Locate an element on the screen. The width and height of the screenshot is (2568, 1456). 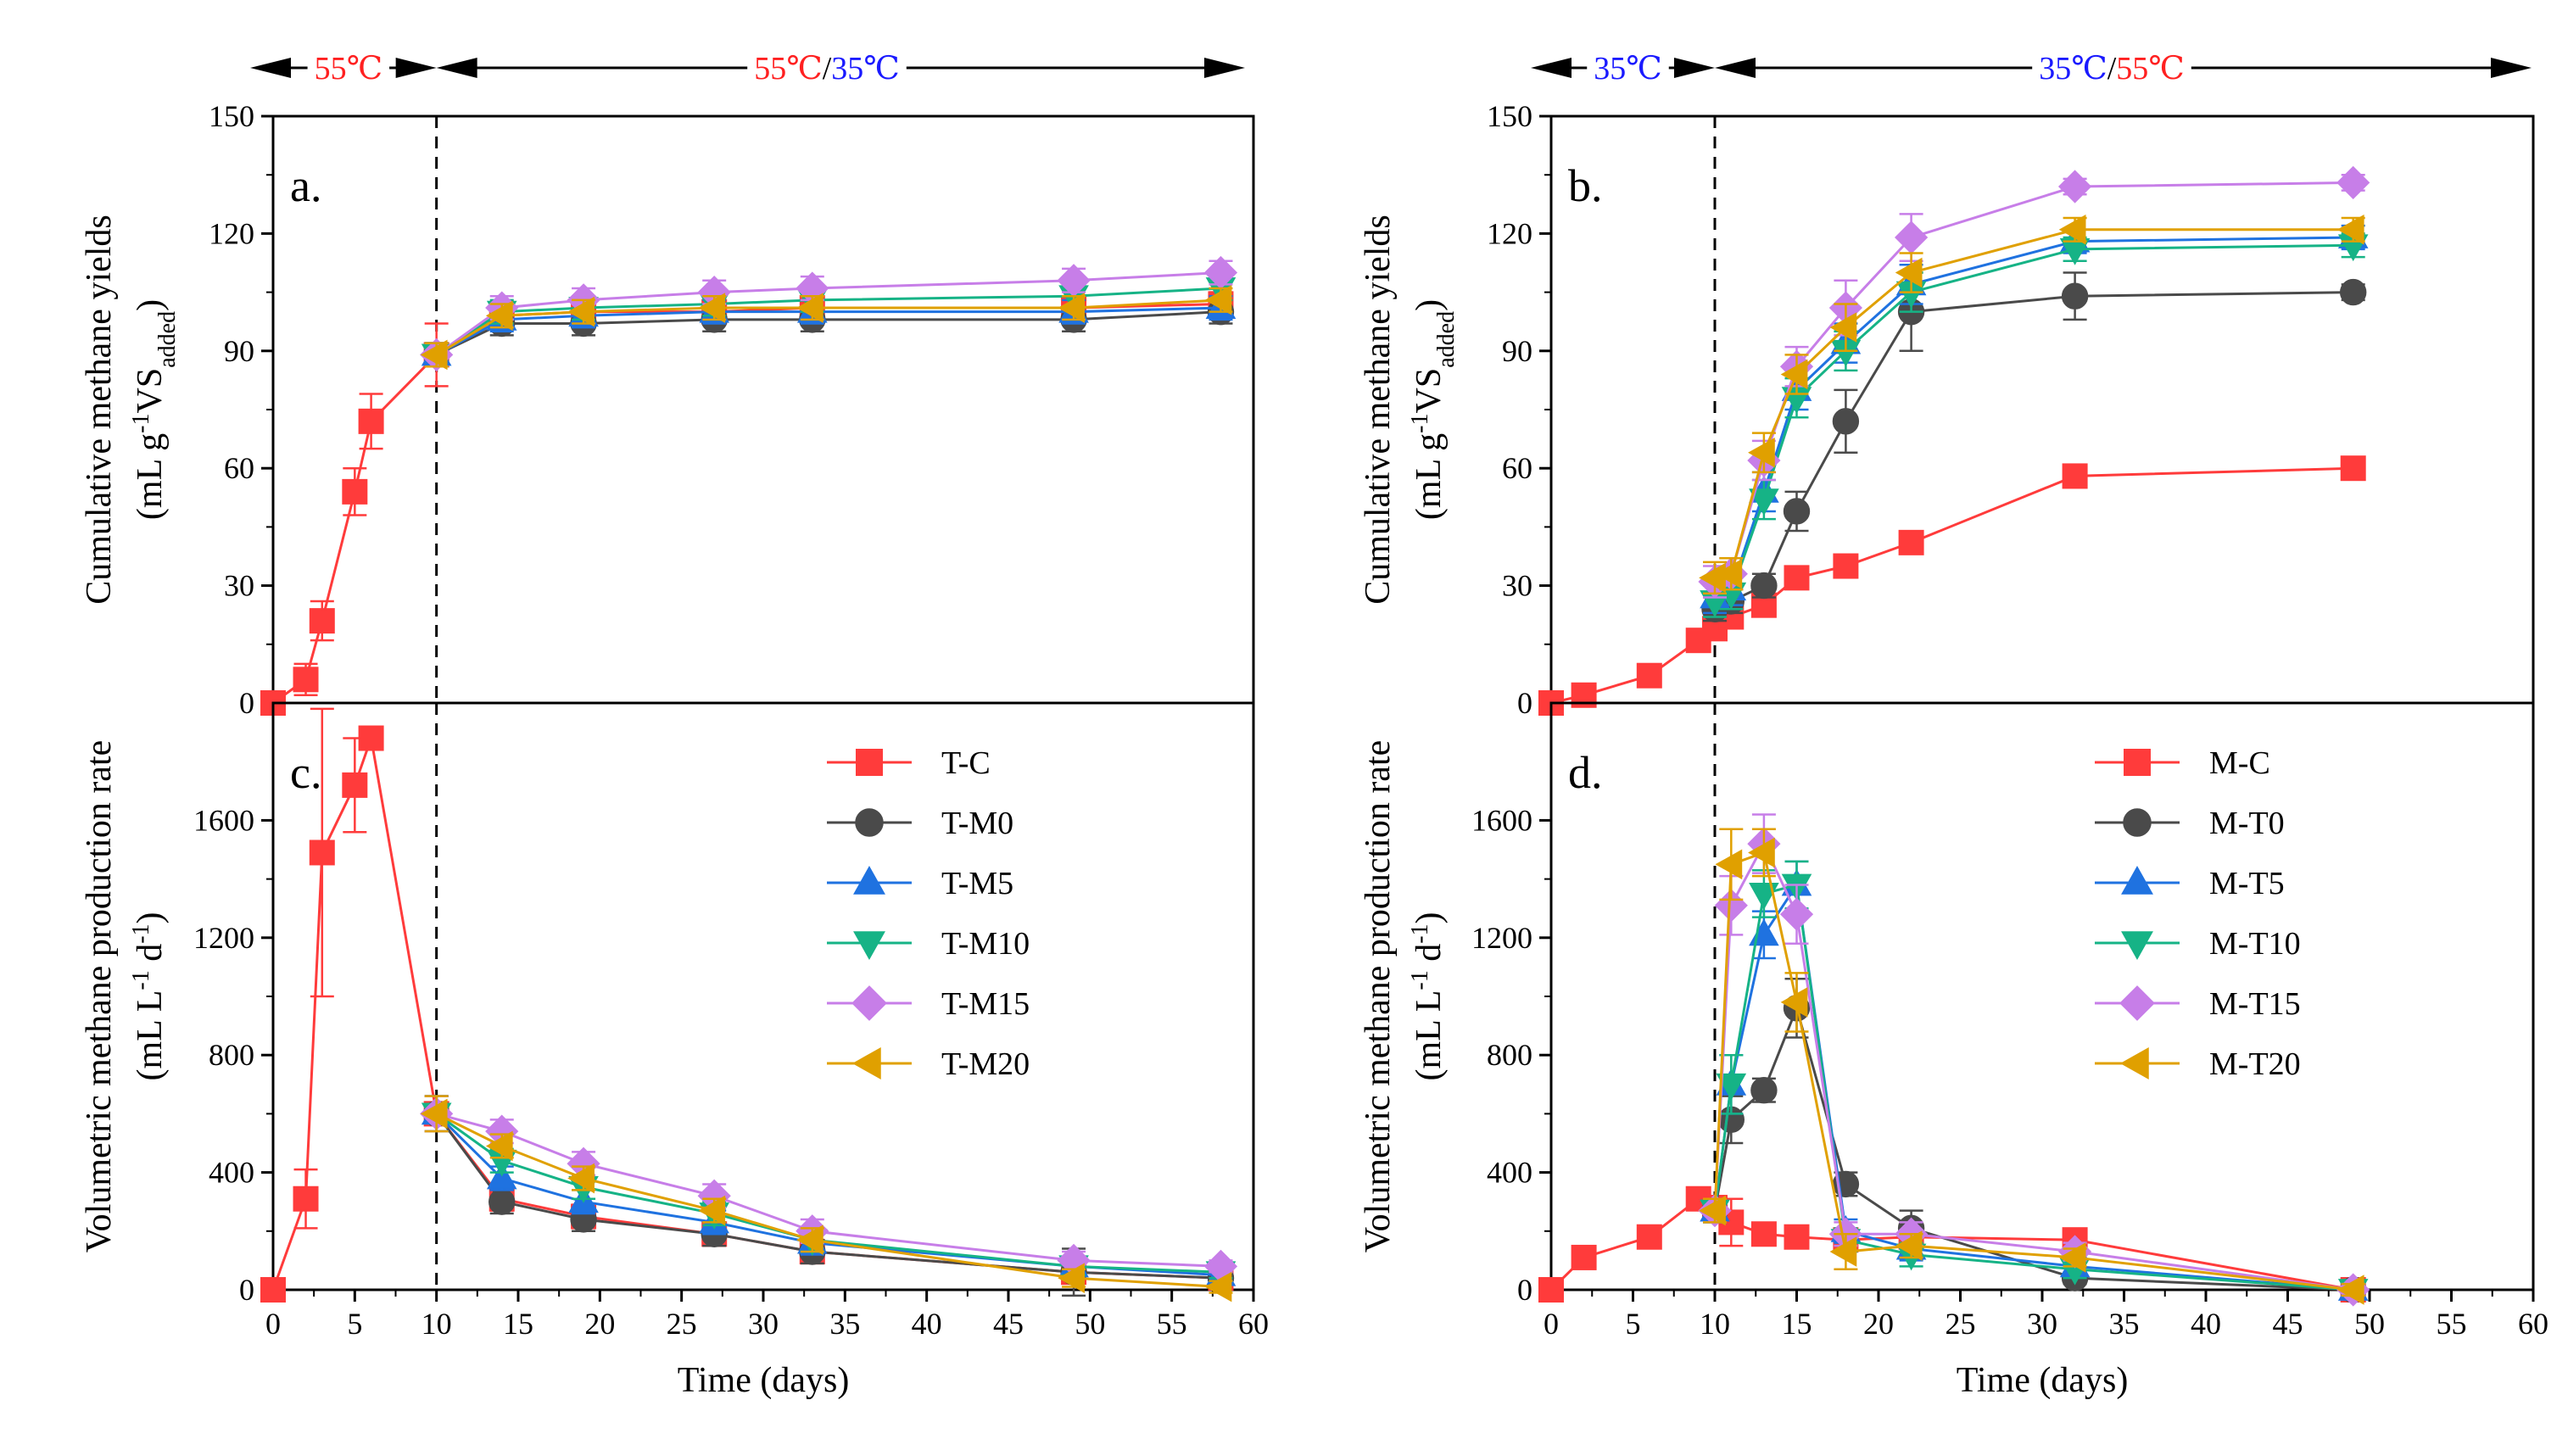
y-axis-title-a-line2: (mL g-1VSadded) is located at coordinates (154, 409).